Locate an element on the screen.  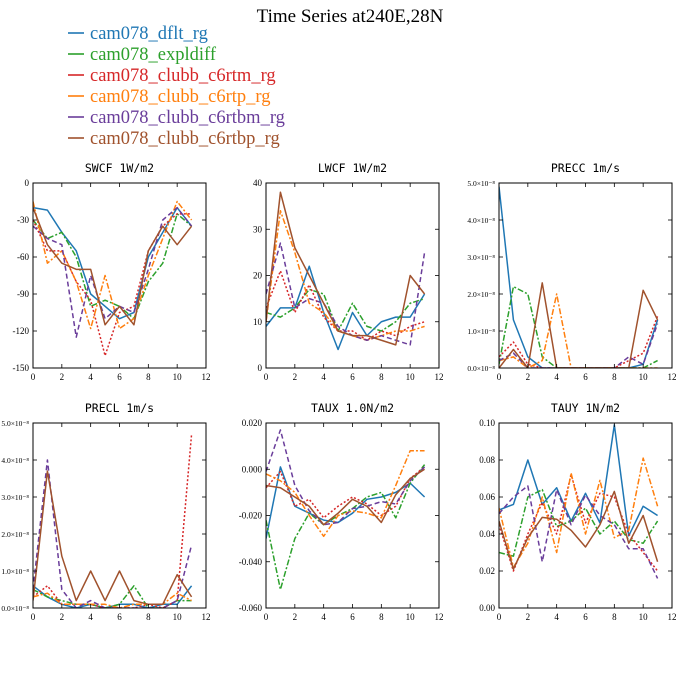
y-tick-label: -30 is located at coordinates (23, 220).